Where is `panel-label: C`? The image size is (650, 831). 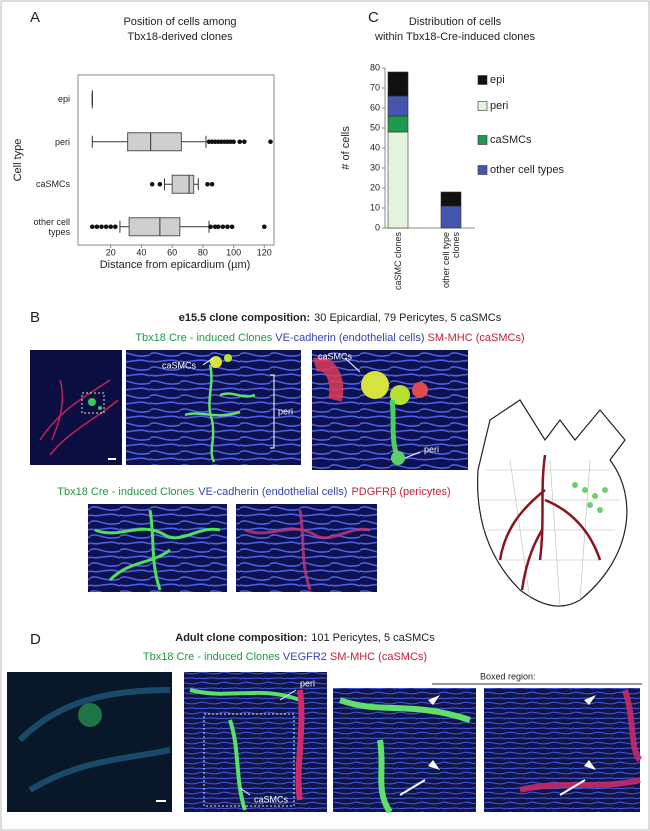 panel-label: C is located at coordinates (373, 17).